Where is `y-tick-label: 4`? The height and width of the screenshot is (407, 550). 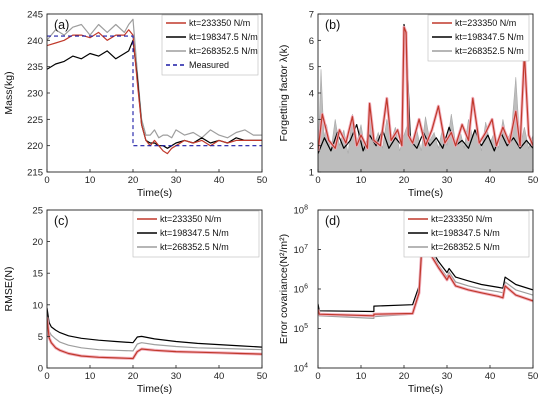
y-tick-label: 4 is located at coordinates (311, 94).